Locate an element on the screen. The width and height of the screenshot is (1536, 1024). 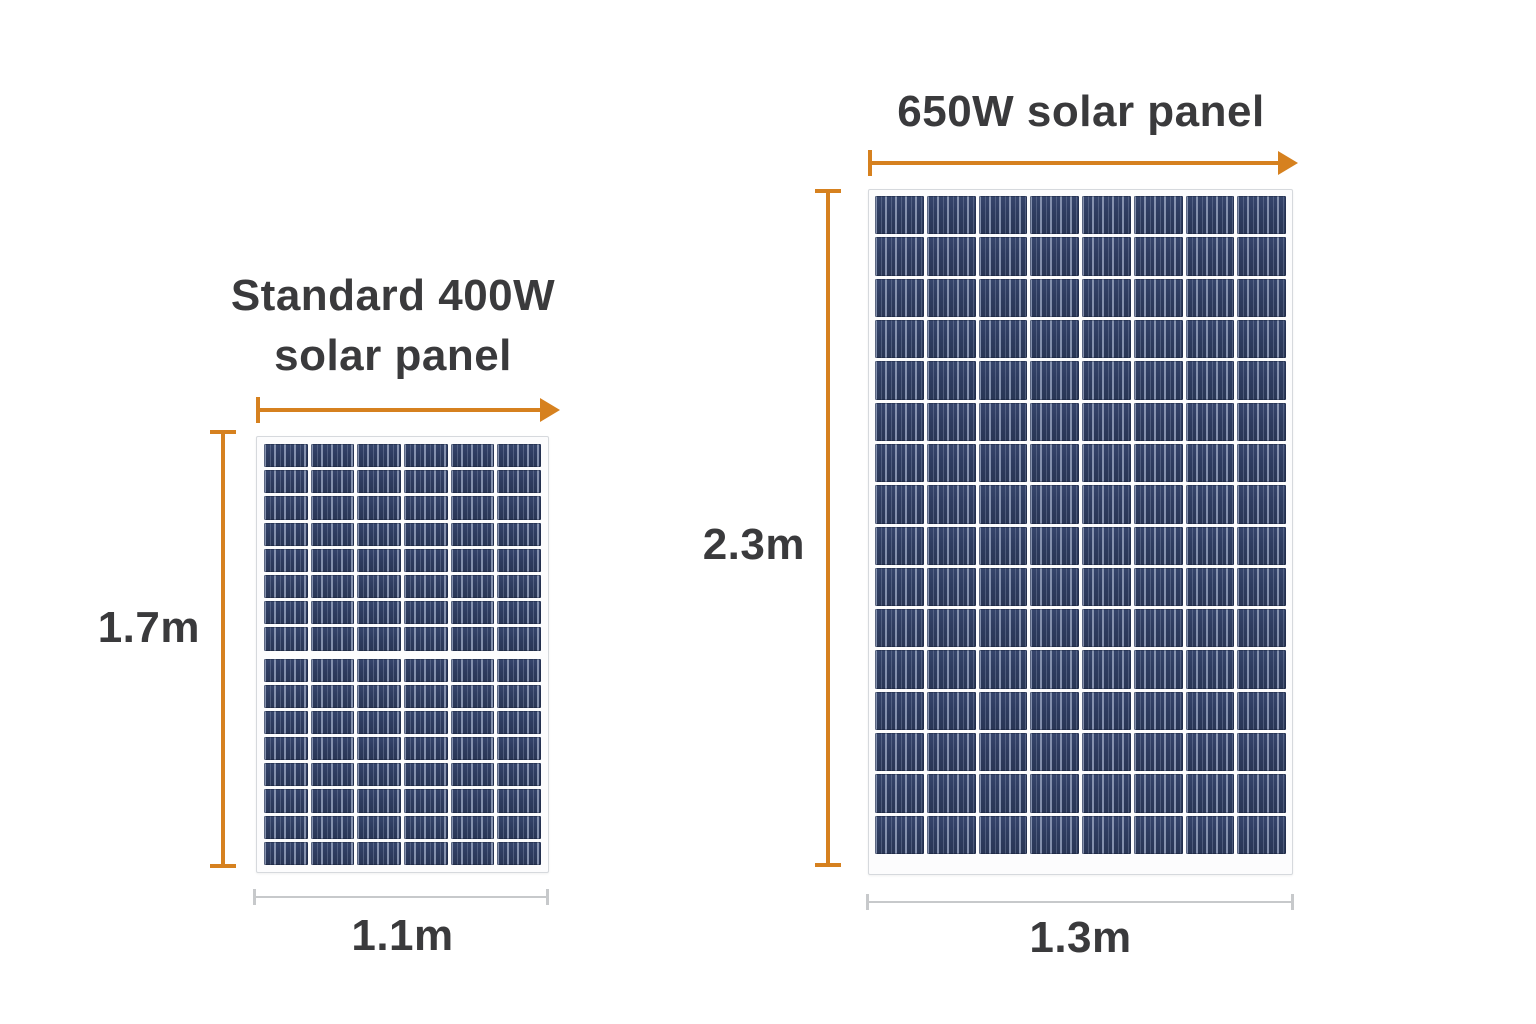
width-label-400w: 1.1m is located at coordinates (402, 935).